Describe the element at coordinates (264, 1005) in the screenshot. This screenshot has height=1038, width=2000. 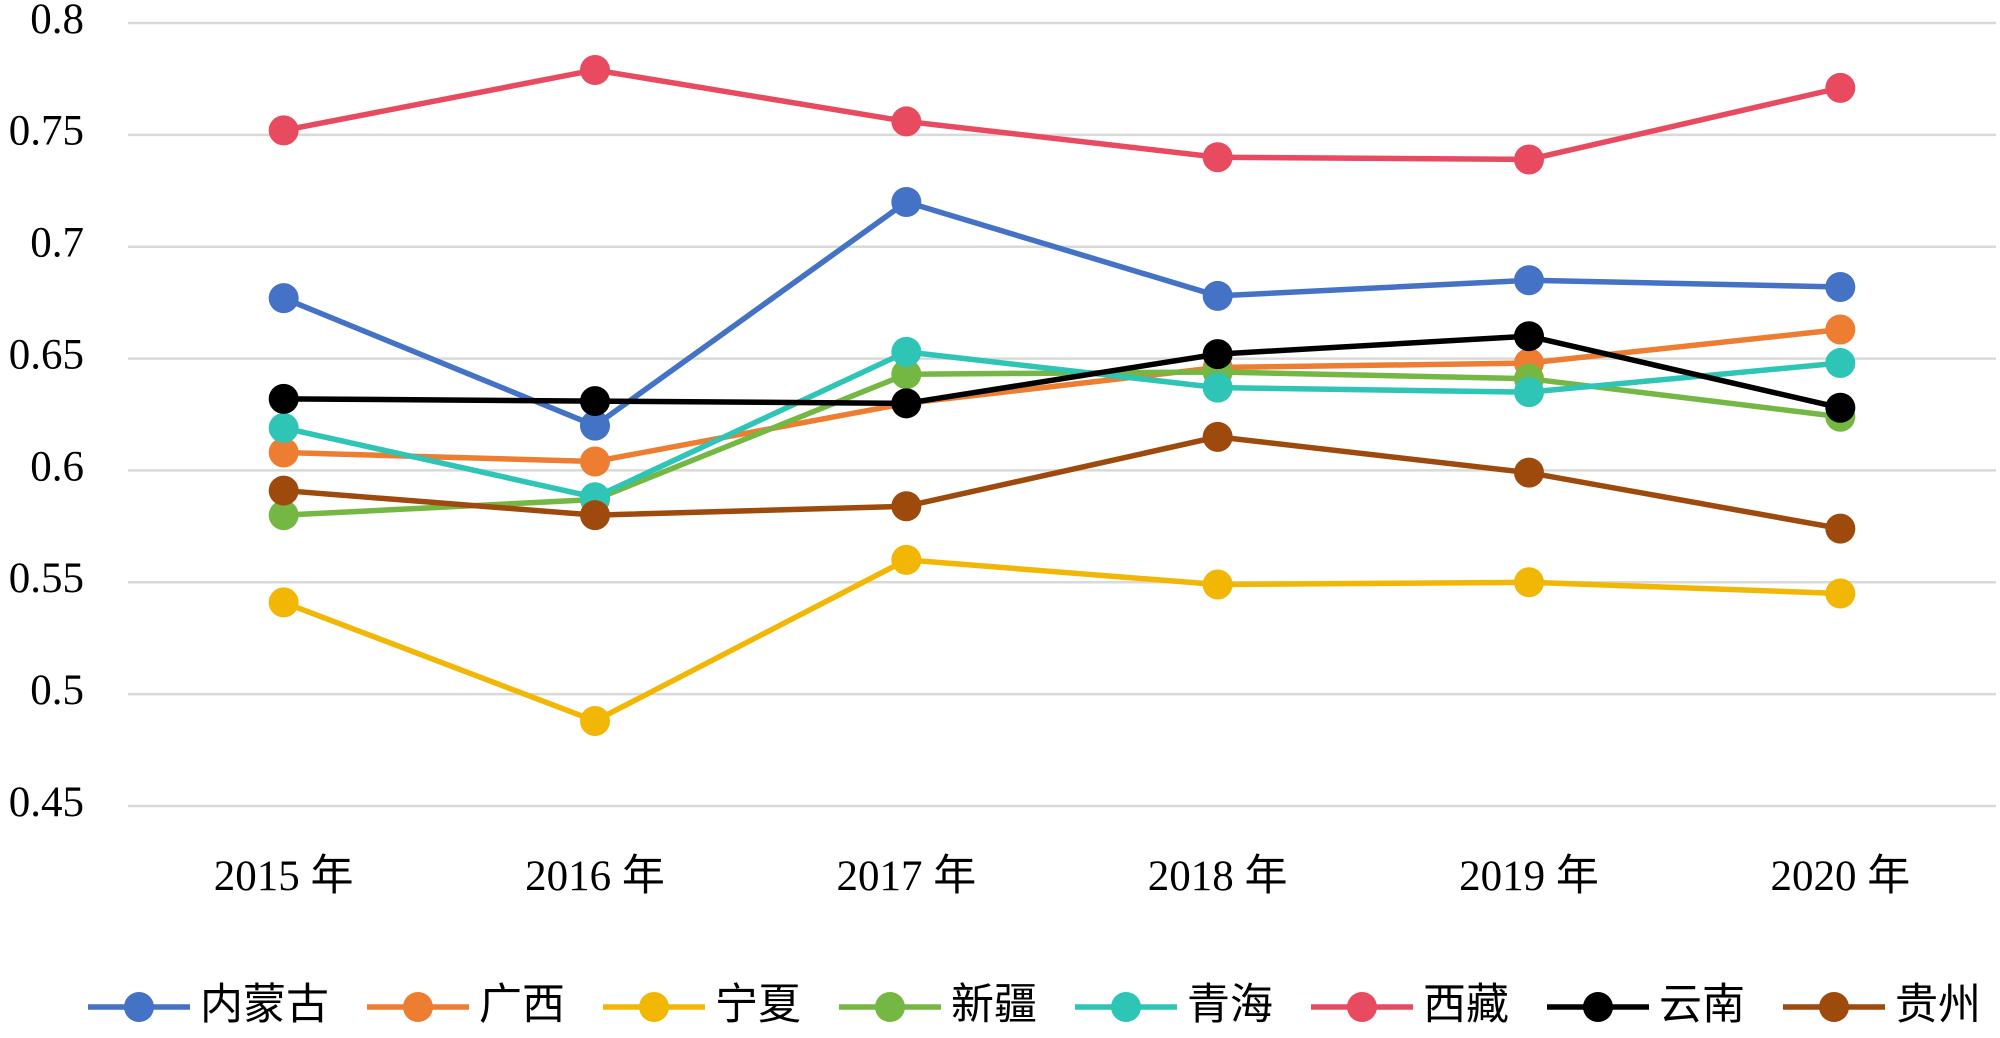
I see `legend-label: 内蒙古` at that location.